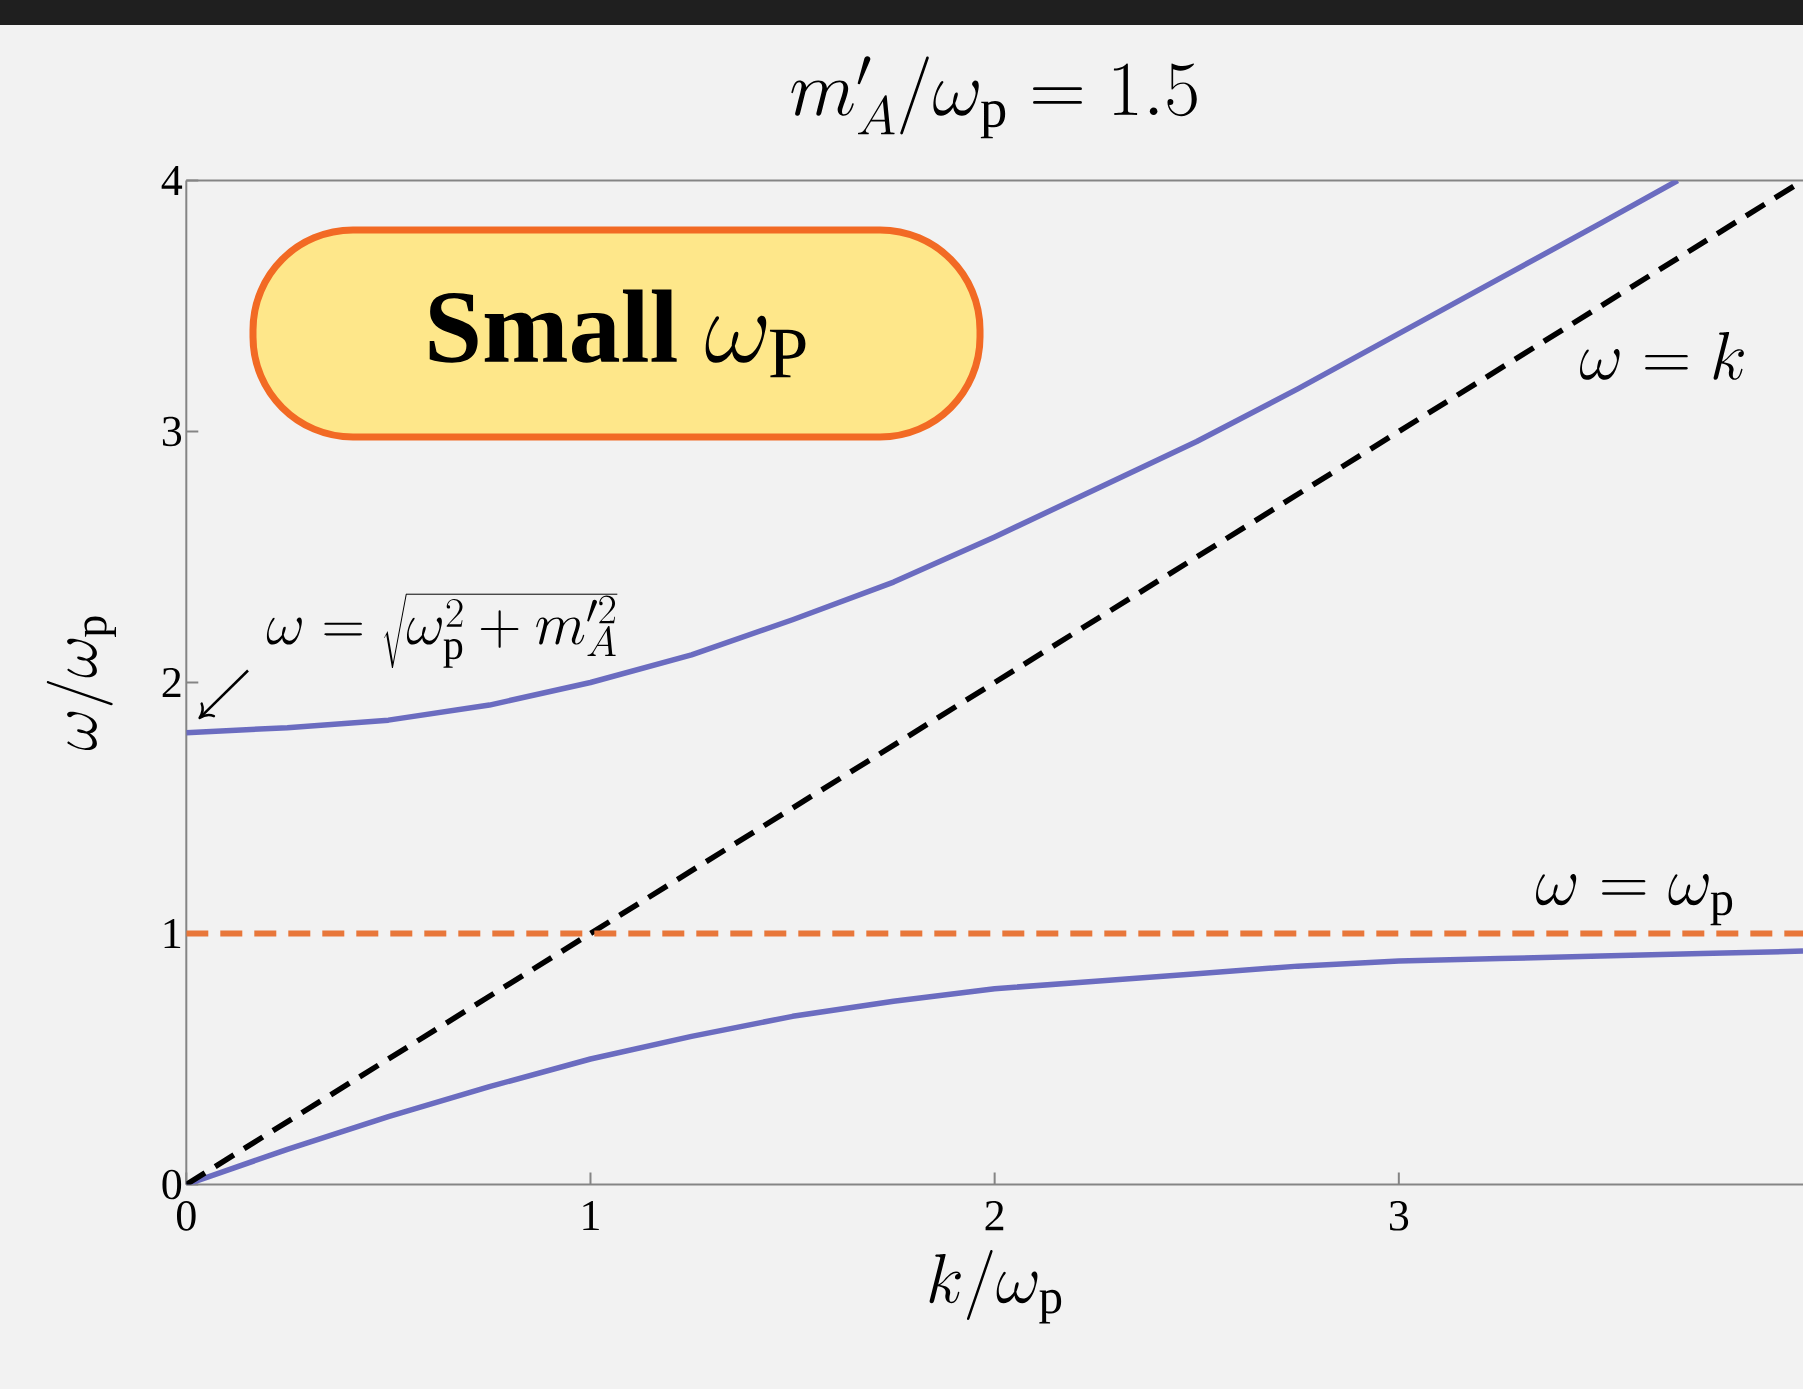  What do you see at coordinates (172, 933) in the screenshot?
I see `y-tick-label: 1` at bounding box center [172, 933].